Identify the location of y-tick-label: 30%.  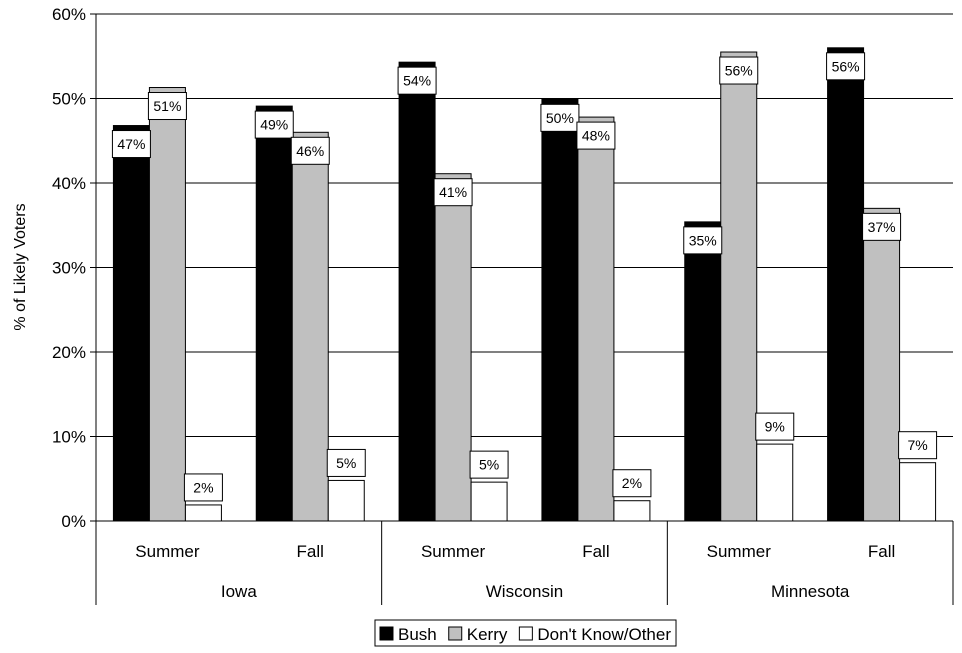
(69, 268).